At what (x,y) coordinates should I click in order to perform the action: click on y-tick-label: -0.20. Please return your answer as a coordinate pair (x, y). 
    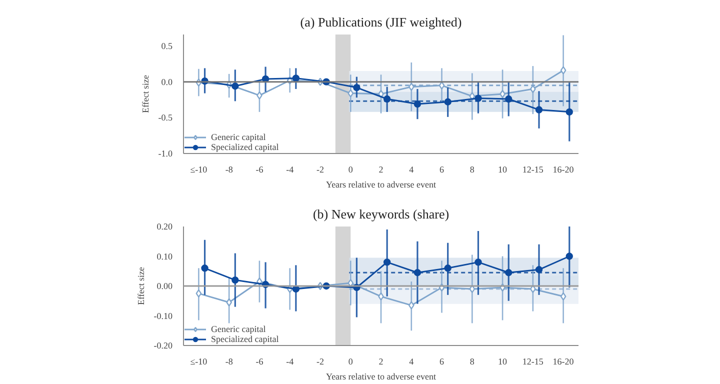
    Looking at the image, I should click on (163, 345).